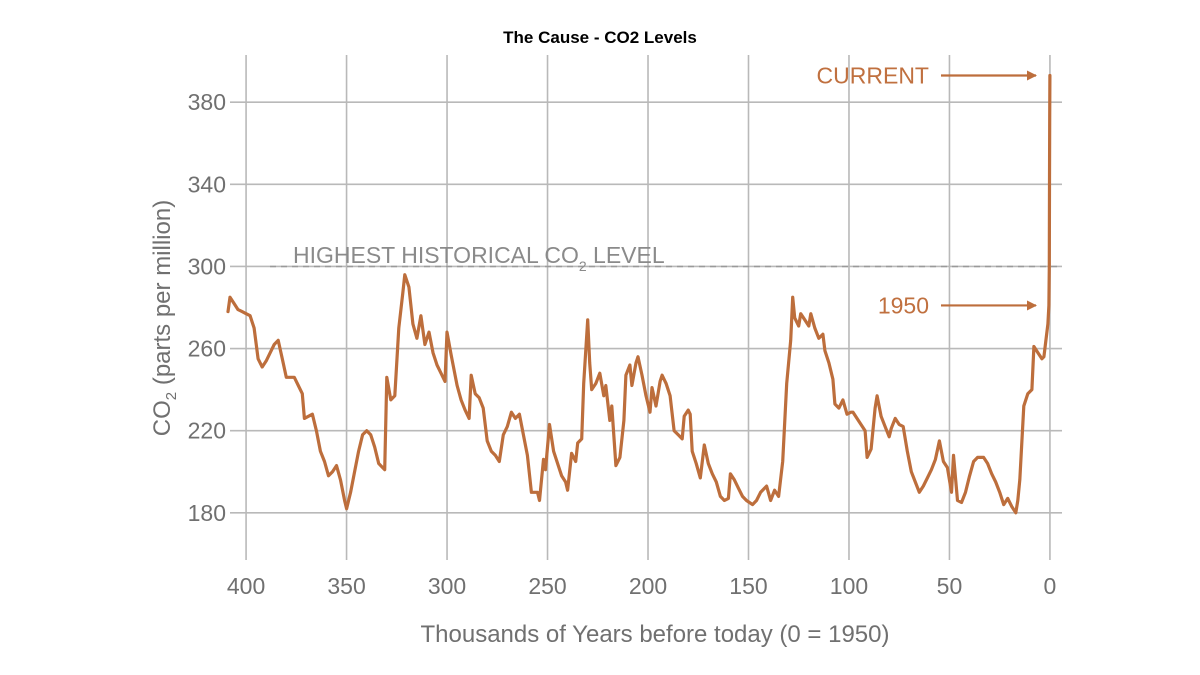 The width and height of the screenshot is (1200, 675). I want to click on x-tick-label: 200, so click(648, 586).